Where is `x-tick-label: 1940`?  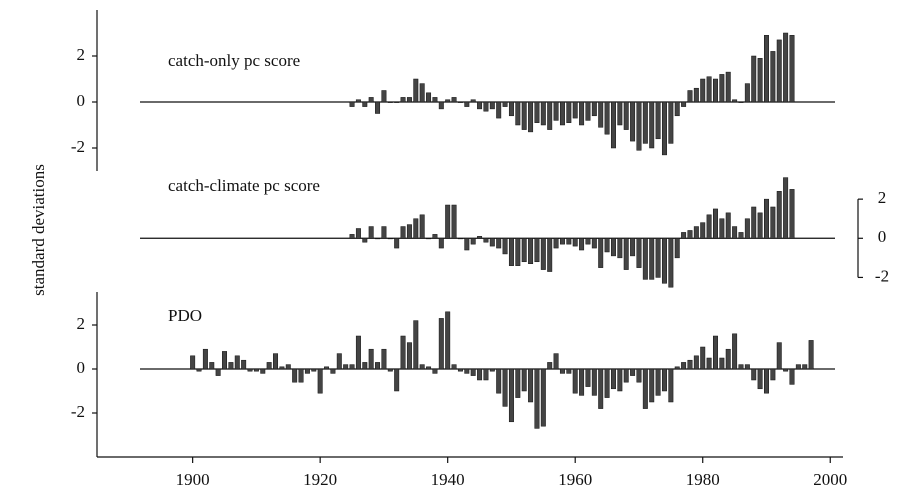 x-tick-label: 1940 is located at coordinates (448, 479).